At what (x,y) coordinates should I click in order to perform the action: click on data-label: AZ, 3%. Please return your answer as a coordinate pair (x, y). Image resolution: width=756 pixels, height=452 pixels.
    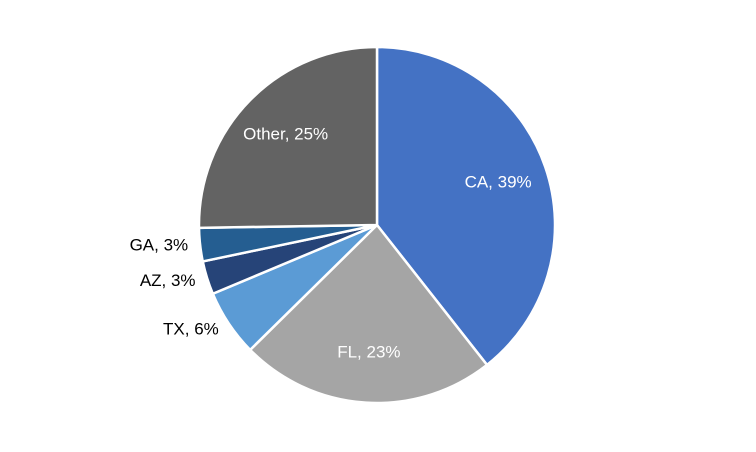
    Looking at the image, I should click on (168, 280).